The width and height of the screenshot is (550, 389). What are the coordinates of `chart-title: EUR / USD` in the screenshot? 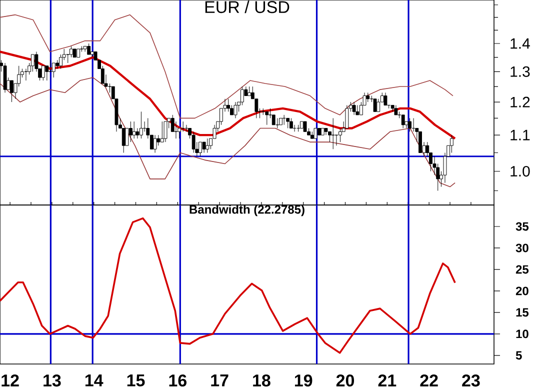 It's located at (247, 7).